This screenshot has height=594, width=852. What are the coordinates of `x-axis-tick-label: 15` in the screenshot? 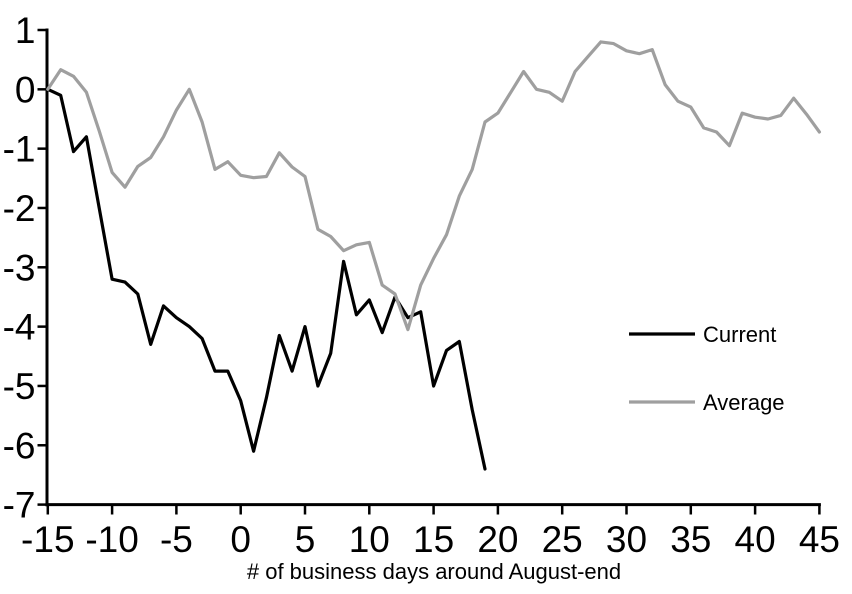 It's located at (433, 539).